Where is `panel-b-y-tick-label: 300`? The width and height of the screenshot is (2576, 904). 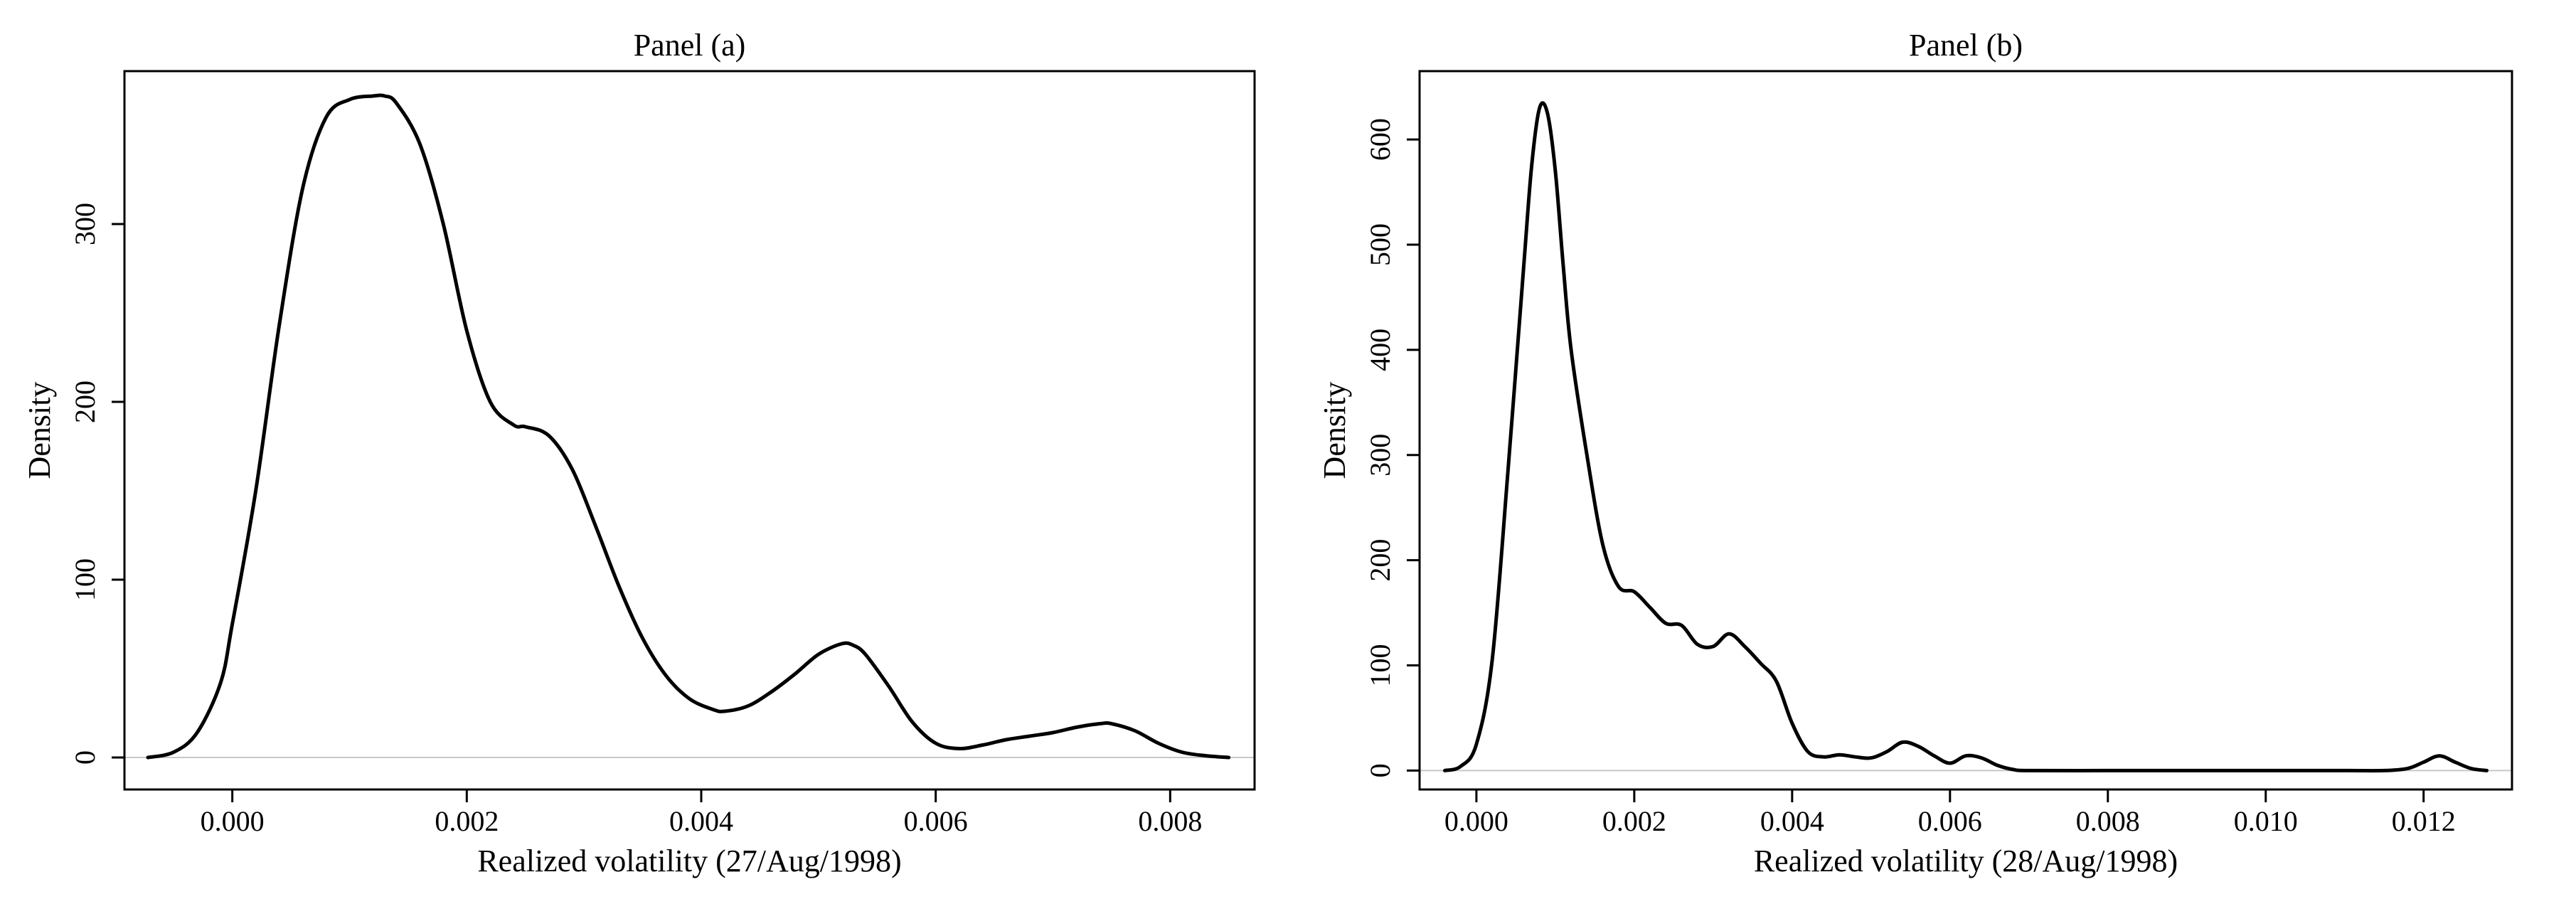 panel-b-y-tick-label: 300 is located at coordinates (1380, 455).